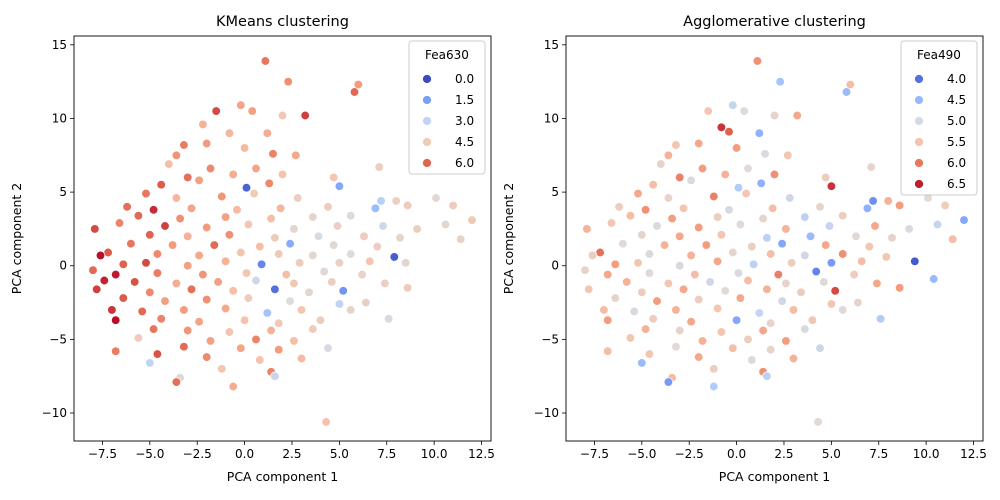 Image resolution: width=1000 pixels, height=500 pixels. Describe the element at coordinates (59, 45) in the screenshot. I see `y-tick-label: 15` at that location.